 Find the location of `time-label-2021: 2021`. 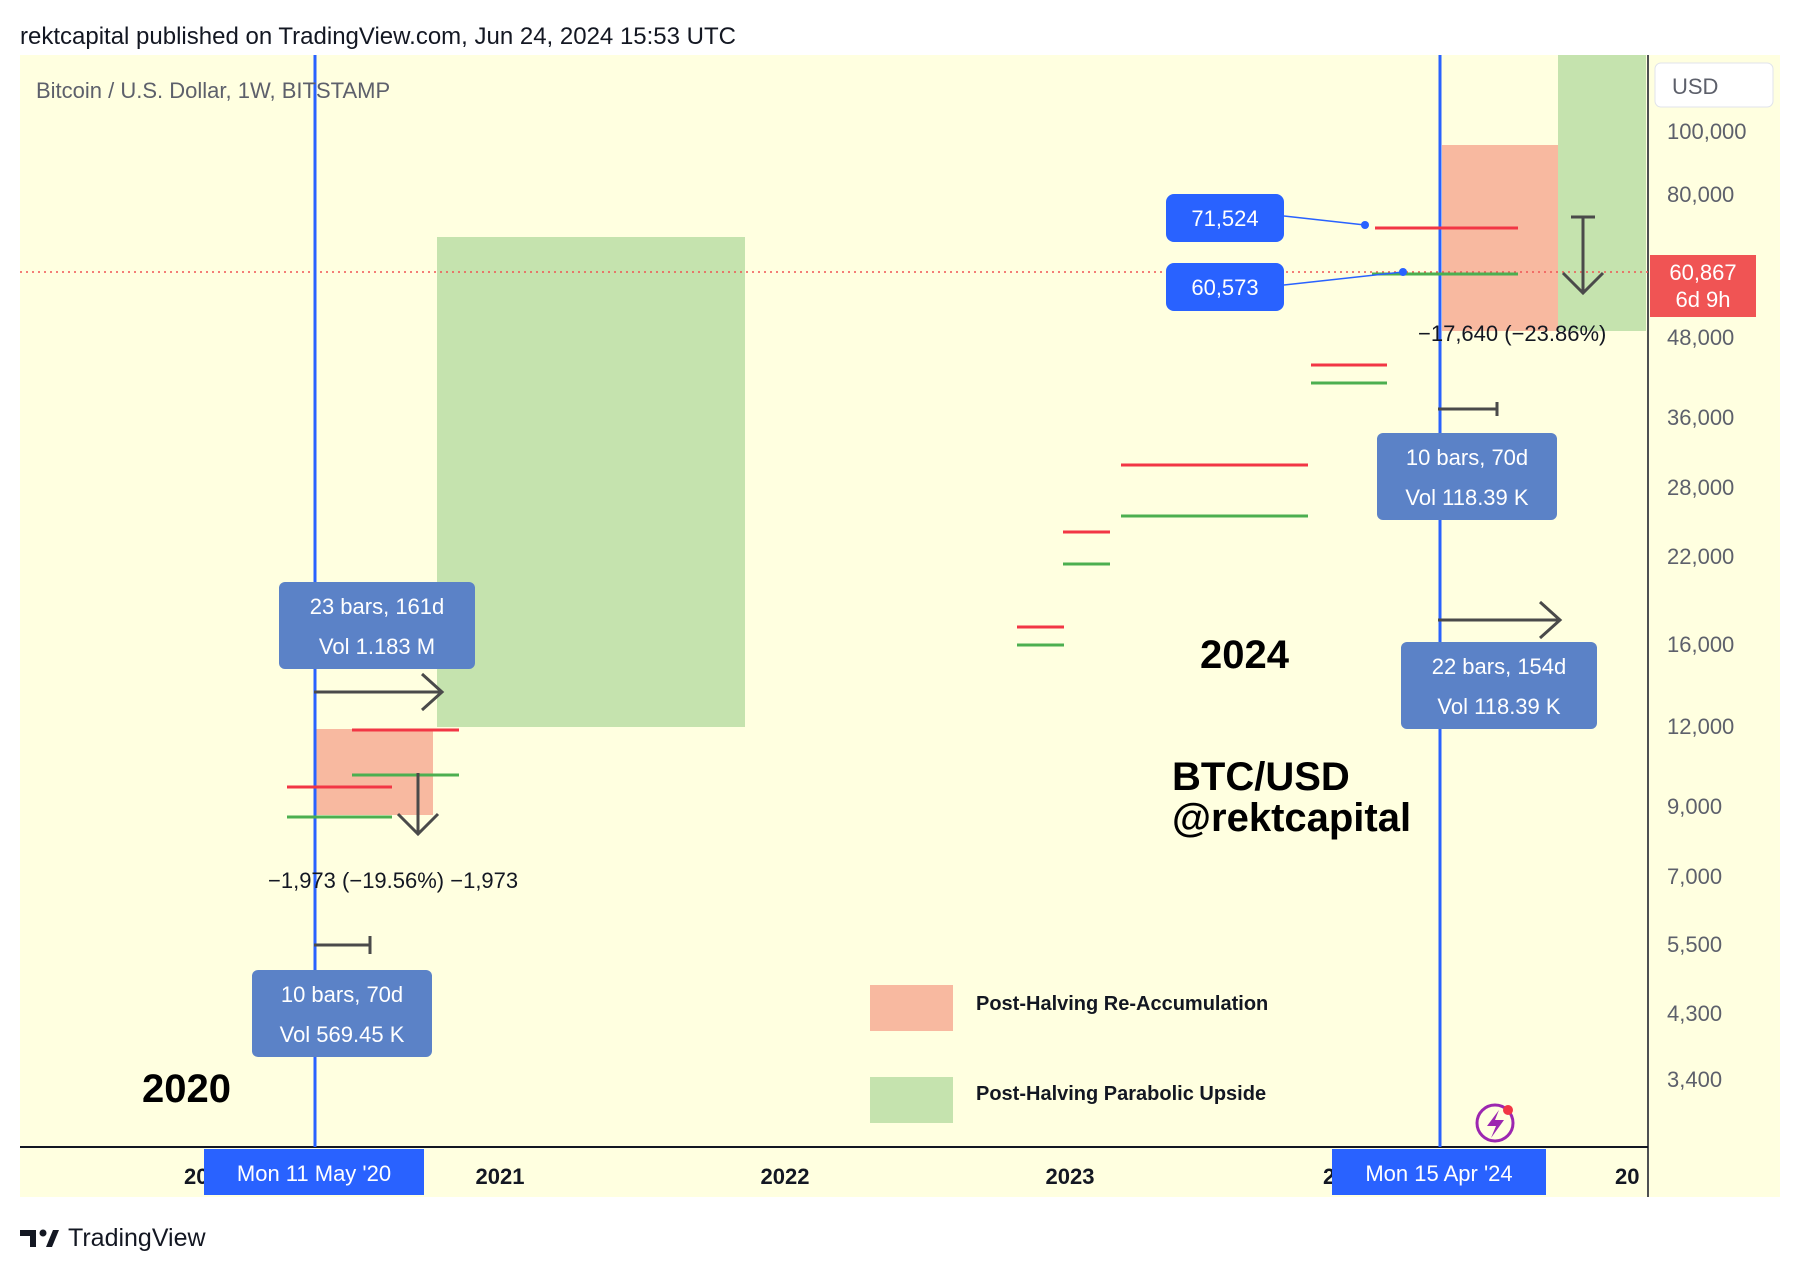

time-label-2021: 2021 is located at coordinates (500, 1176).